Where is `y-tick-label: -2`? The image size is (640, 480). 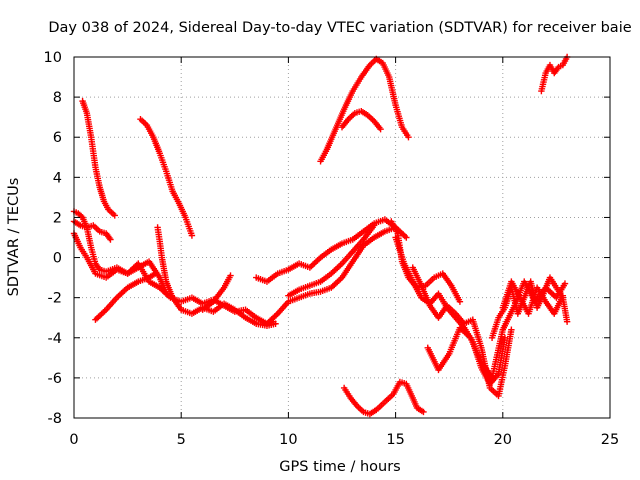 y-tick-label: -2 is located at coordinates (55, 299).